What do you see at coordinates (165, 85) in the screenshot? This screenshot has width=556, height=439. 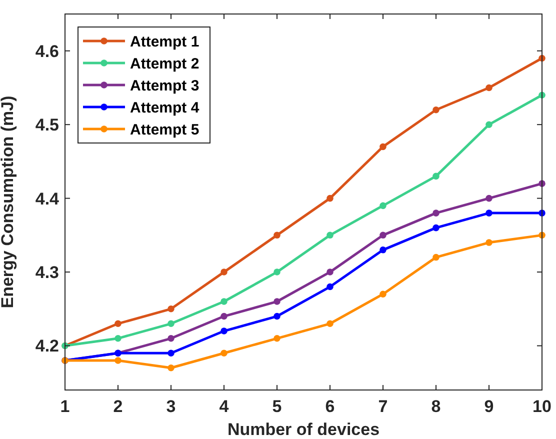 I see `legend-label: Attempt 3` at bounding box center [165, 85].